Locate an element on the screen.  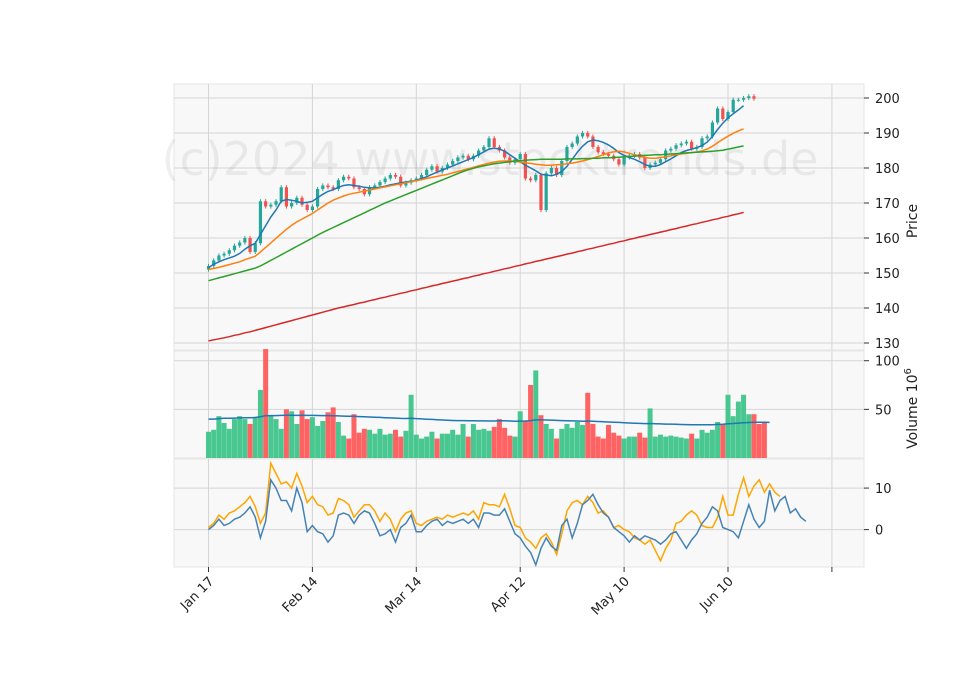
osc-a-line is located at coordinates (494, 511).